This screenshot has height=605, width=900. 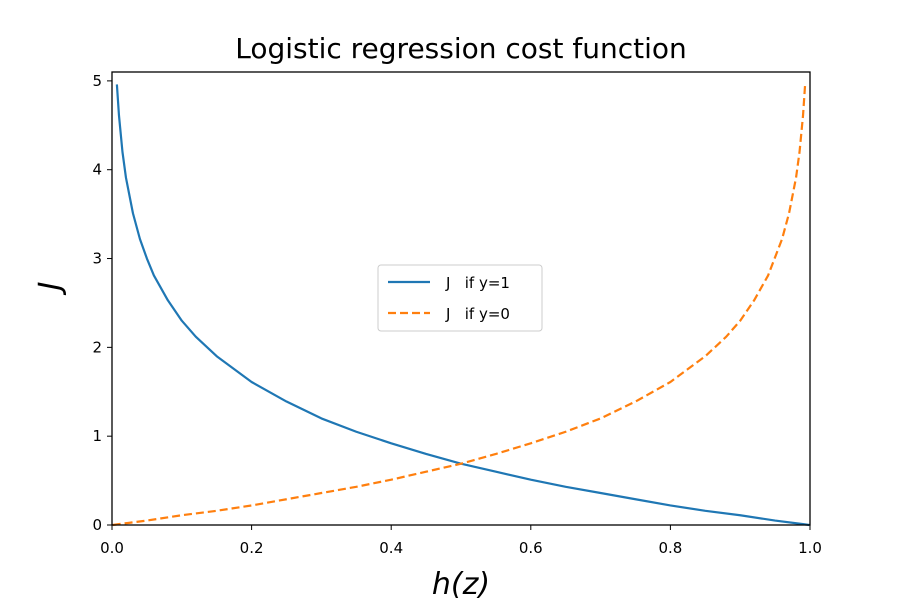 I want to click on y-axis-ticks: 0 1 2 3 4 5, so click(x=102, y=303).